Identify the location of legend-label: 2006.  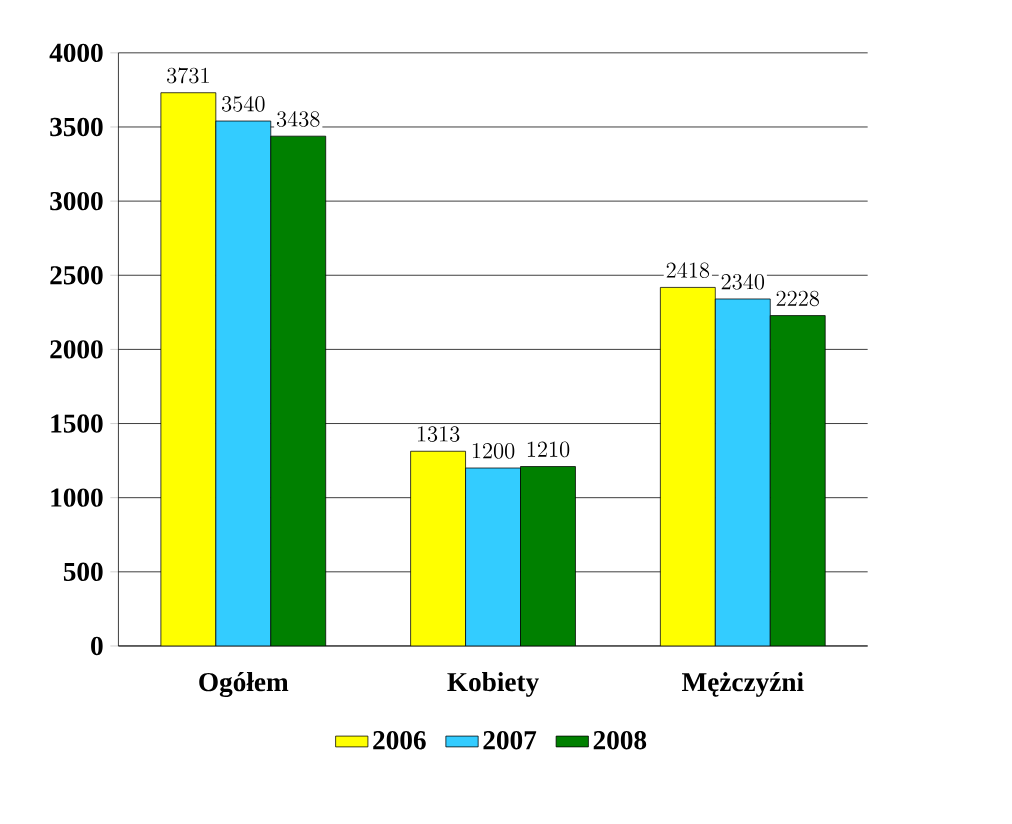
(399, 740).